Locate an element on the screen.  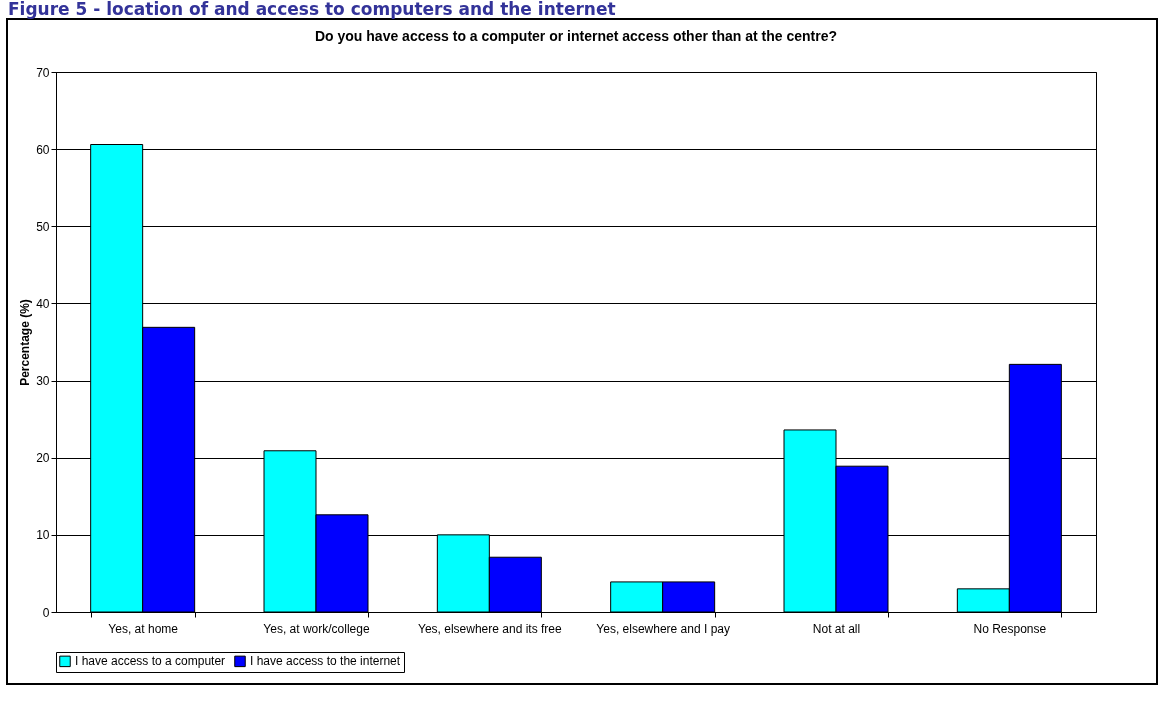
y-tick-label: 70 is located at coordinates (43, 72).